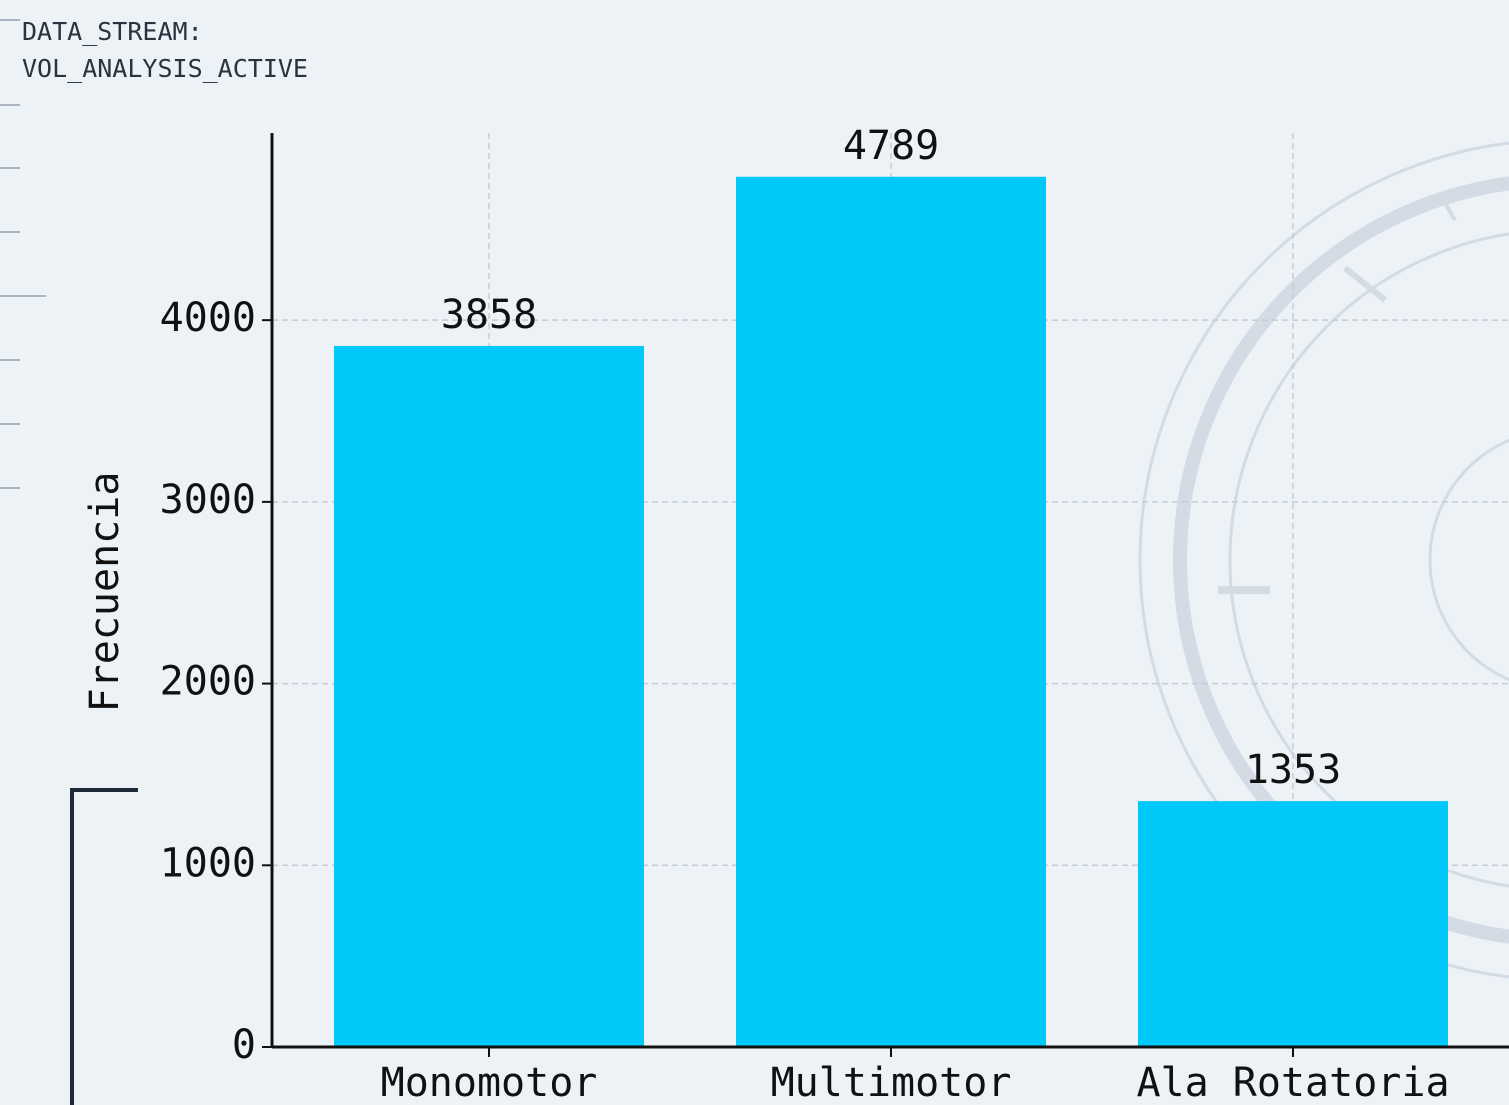  What do you see at coordinates (1293, 770) in the screenshot?
I see `value-label: 1353` at bounding box center [1293, 770].